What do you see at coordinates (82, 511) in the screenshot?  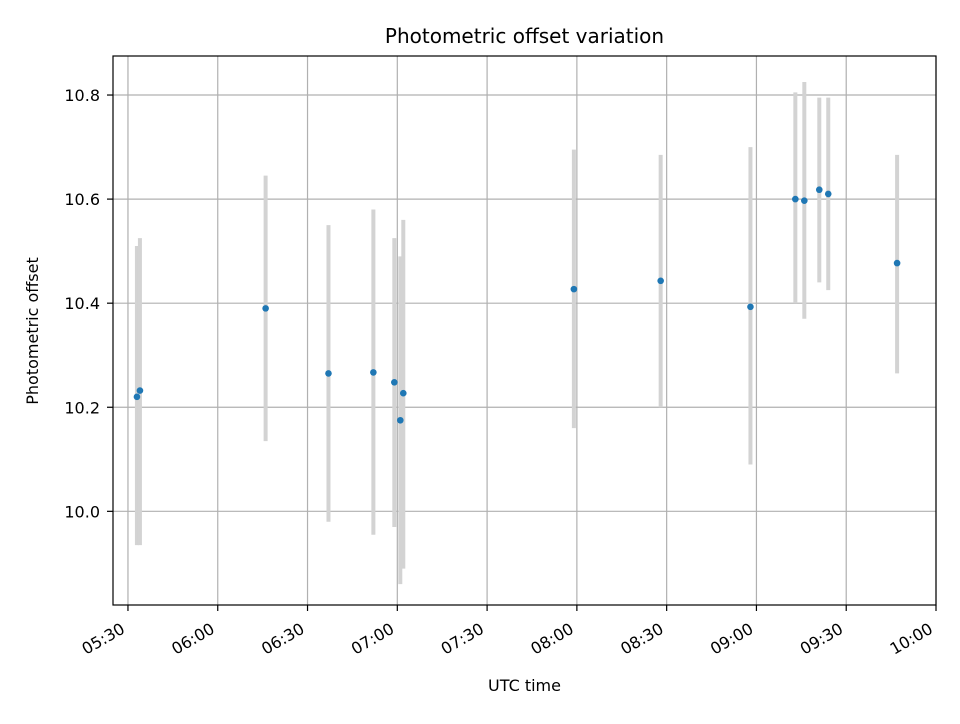 I see `y-tick-label: 10.0` at bounding box center [82, 511].